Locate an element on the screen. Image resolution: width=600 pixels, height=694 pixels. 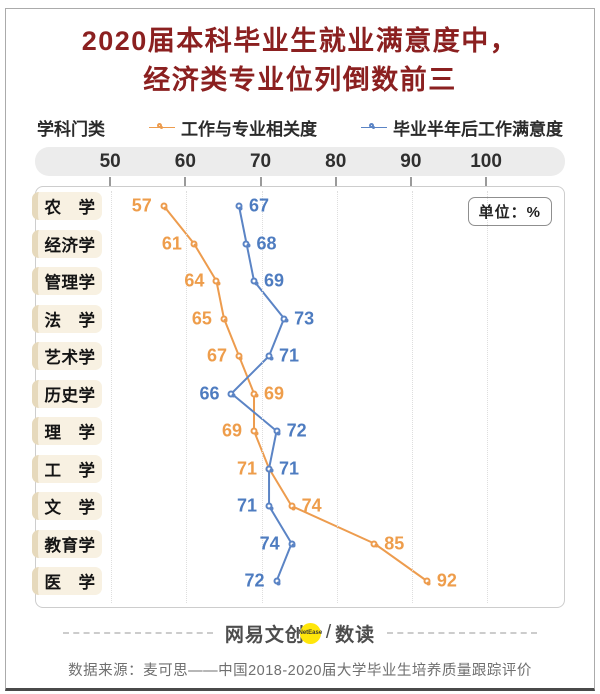
category-pill: 历史学 is located at coordinates (67, 393).